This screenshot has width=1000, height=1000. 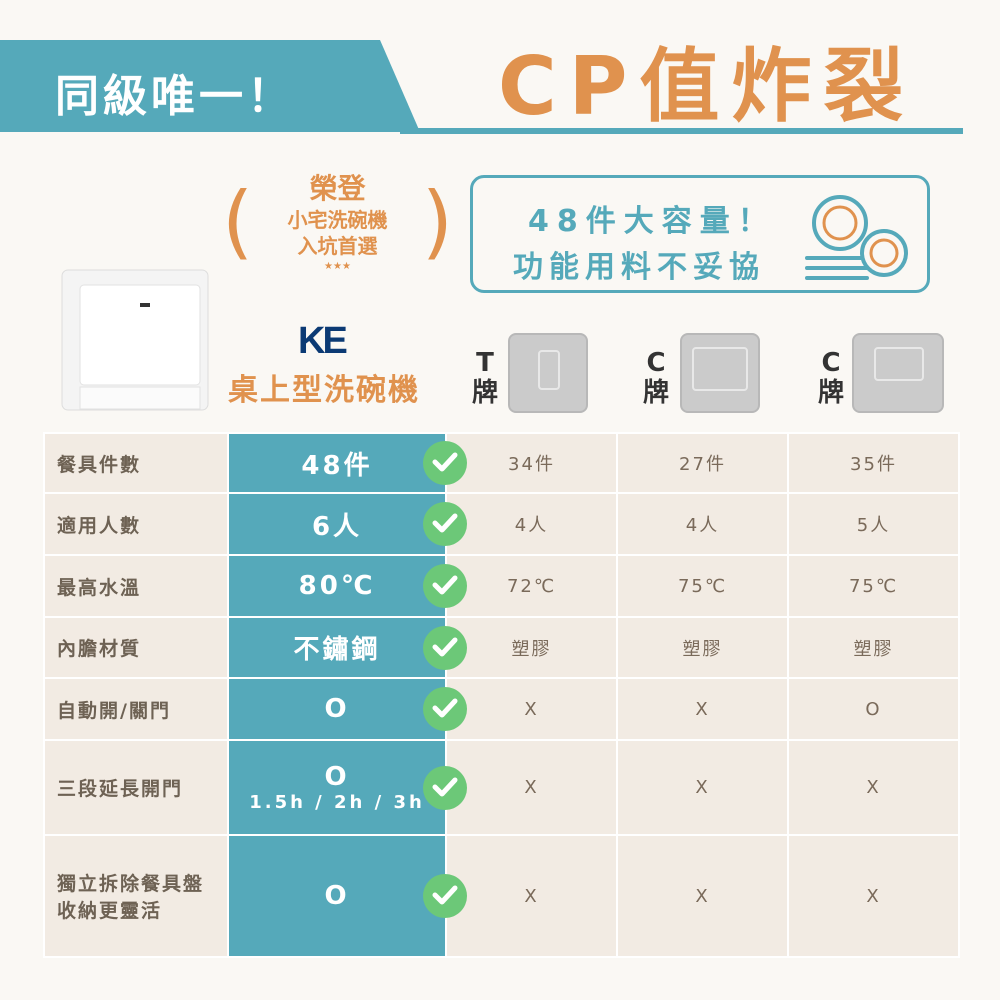 What do you see at coordinates (337, 802) in the screenshot?
I see `ke-sub-value: 1.5h / 2h / 3h` at bounding box center [337, 802].